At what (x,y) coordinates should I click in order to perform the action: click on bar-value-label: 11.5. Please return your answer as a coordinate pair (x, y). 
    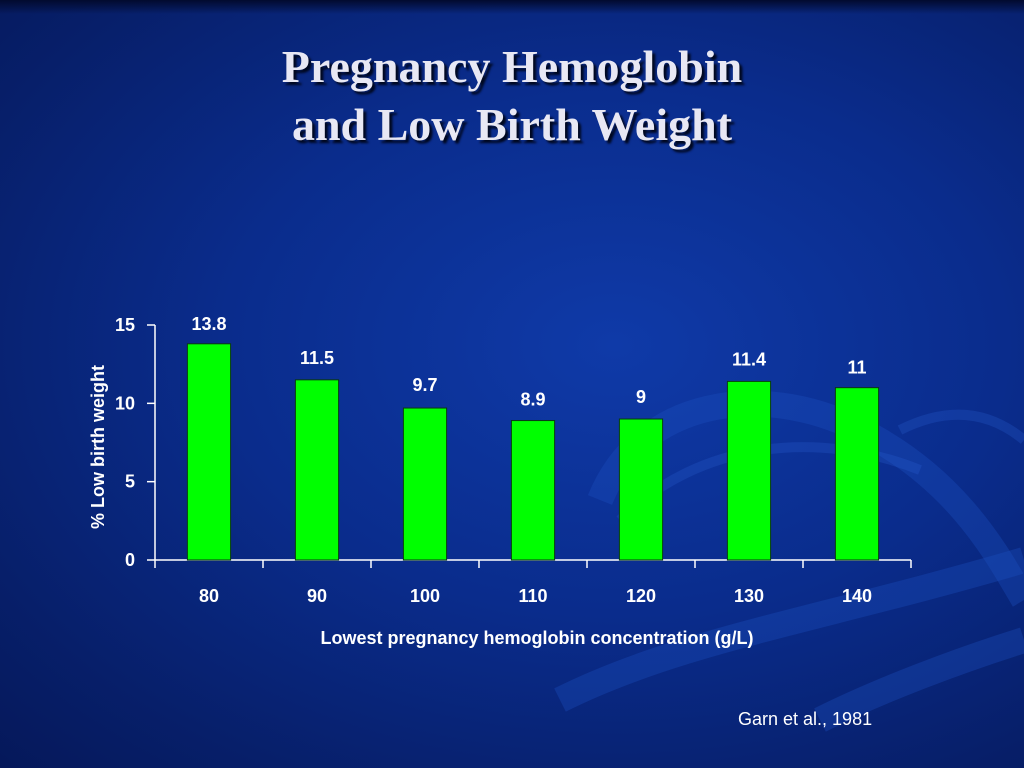
    Looking at the image, I should click on (317, 358).